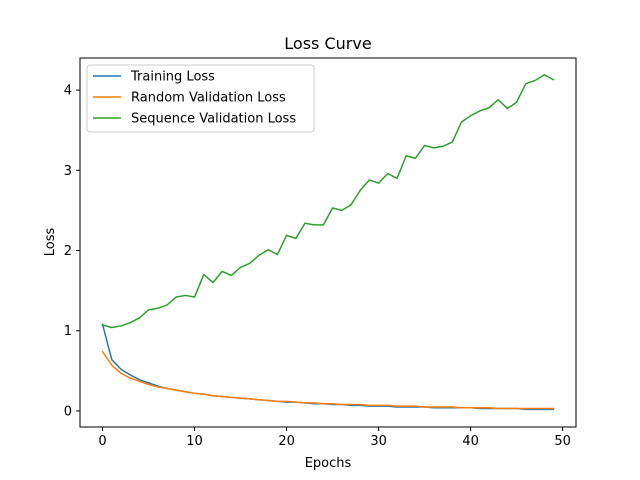 The width and height of the screenshot is (640, 480). What do you see at coordinates (470, 441) in the screenshot?
I see `x-tick-label: 40` at bounding box center [470, 441].